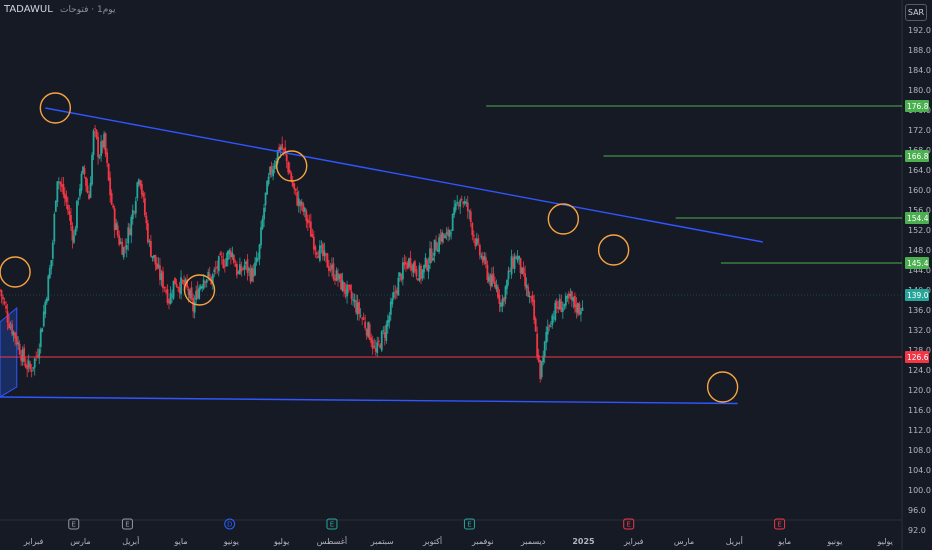 The width and height of the screenshot is (932, 550). What do you see at coordinates (919, 210) in the screenshot?
I see `y-tick-label: 156.0` at bounding box center [919, 210].